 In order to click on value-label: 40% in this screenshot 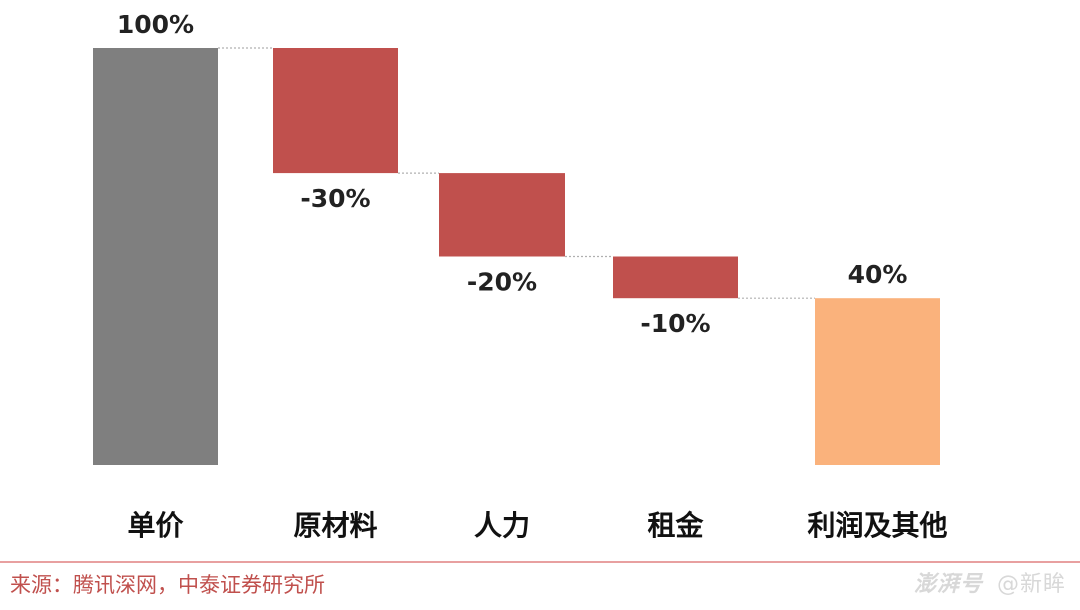, I will do `click(878, 274)`.